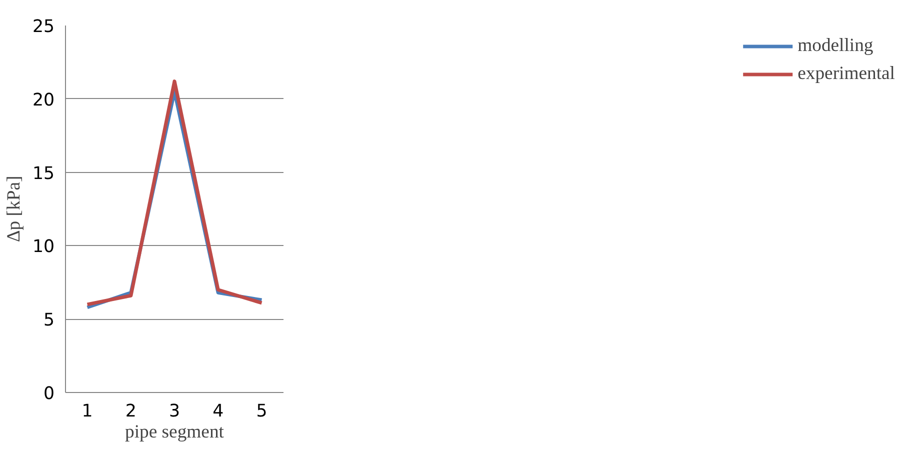 The width and height of the screenshot is (915, 455). What do you see at coordinates (43, 174) in the screenshot?
I see `y-tick-label: 15` at bounding box center [43, 174].